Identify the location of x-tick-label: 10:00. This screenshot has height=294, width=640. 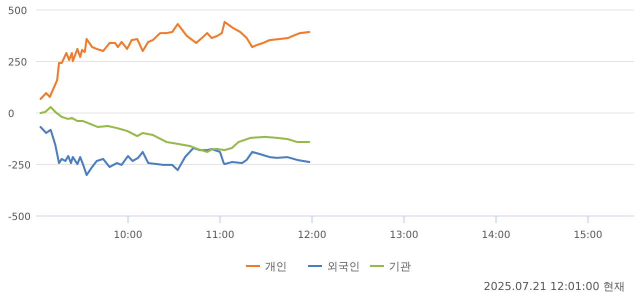
(128, 235).